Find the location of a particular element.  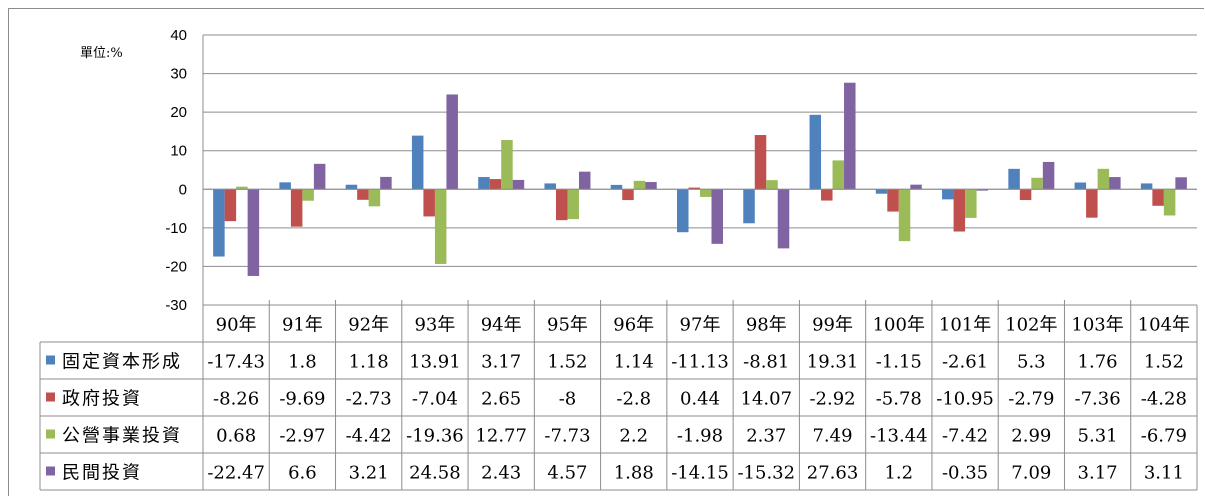

data-table-cell: -17.43 is located at coordinates (236, 362).